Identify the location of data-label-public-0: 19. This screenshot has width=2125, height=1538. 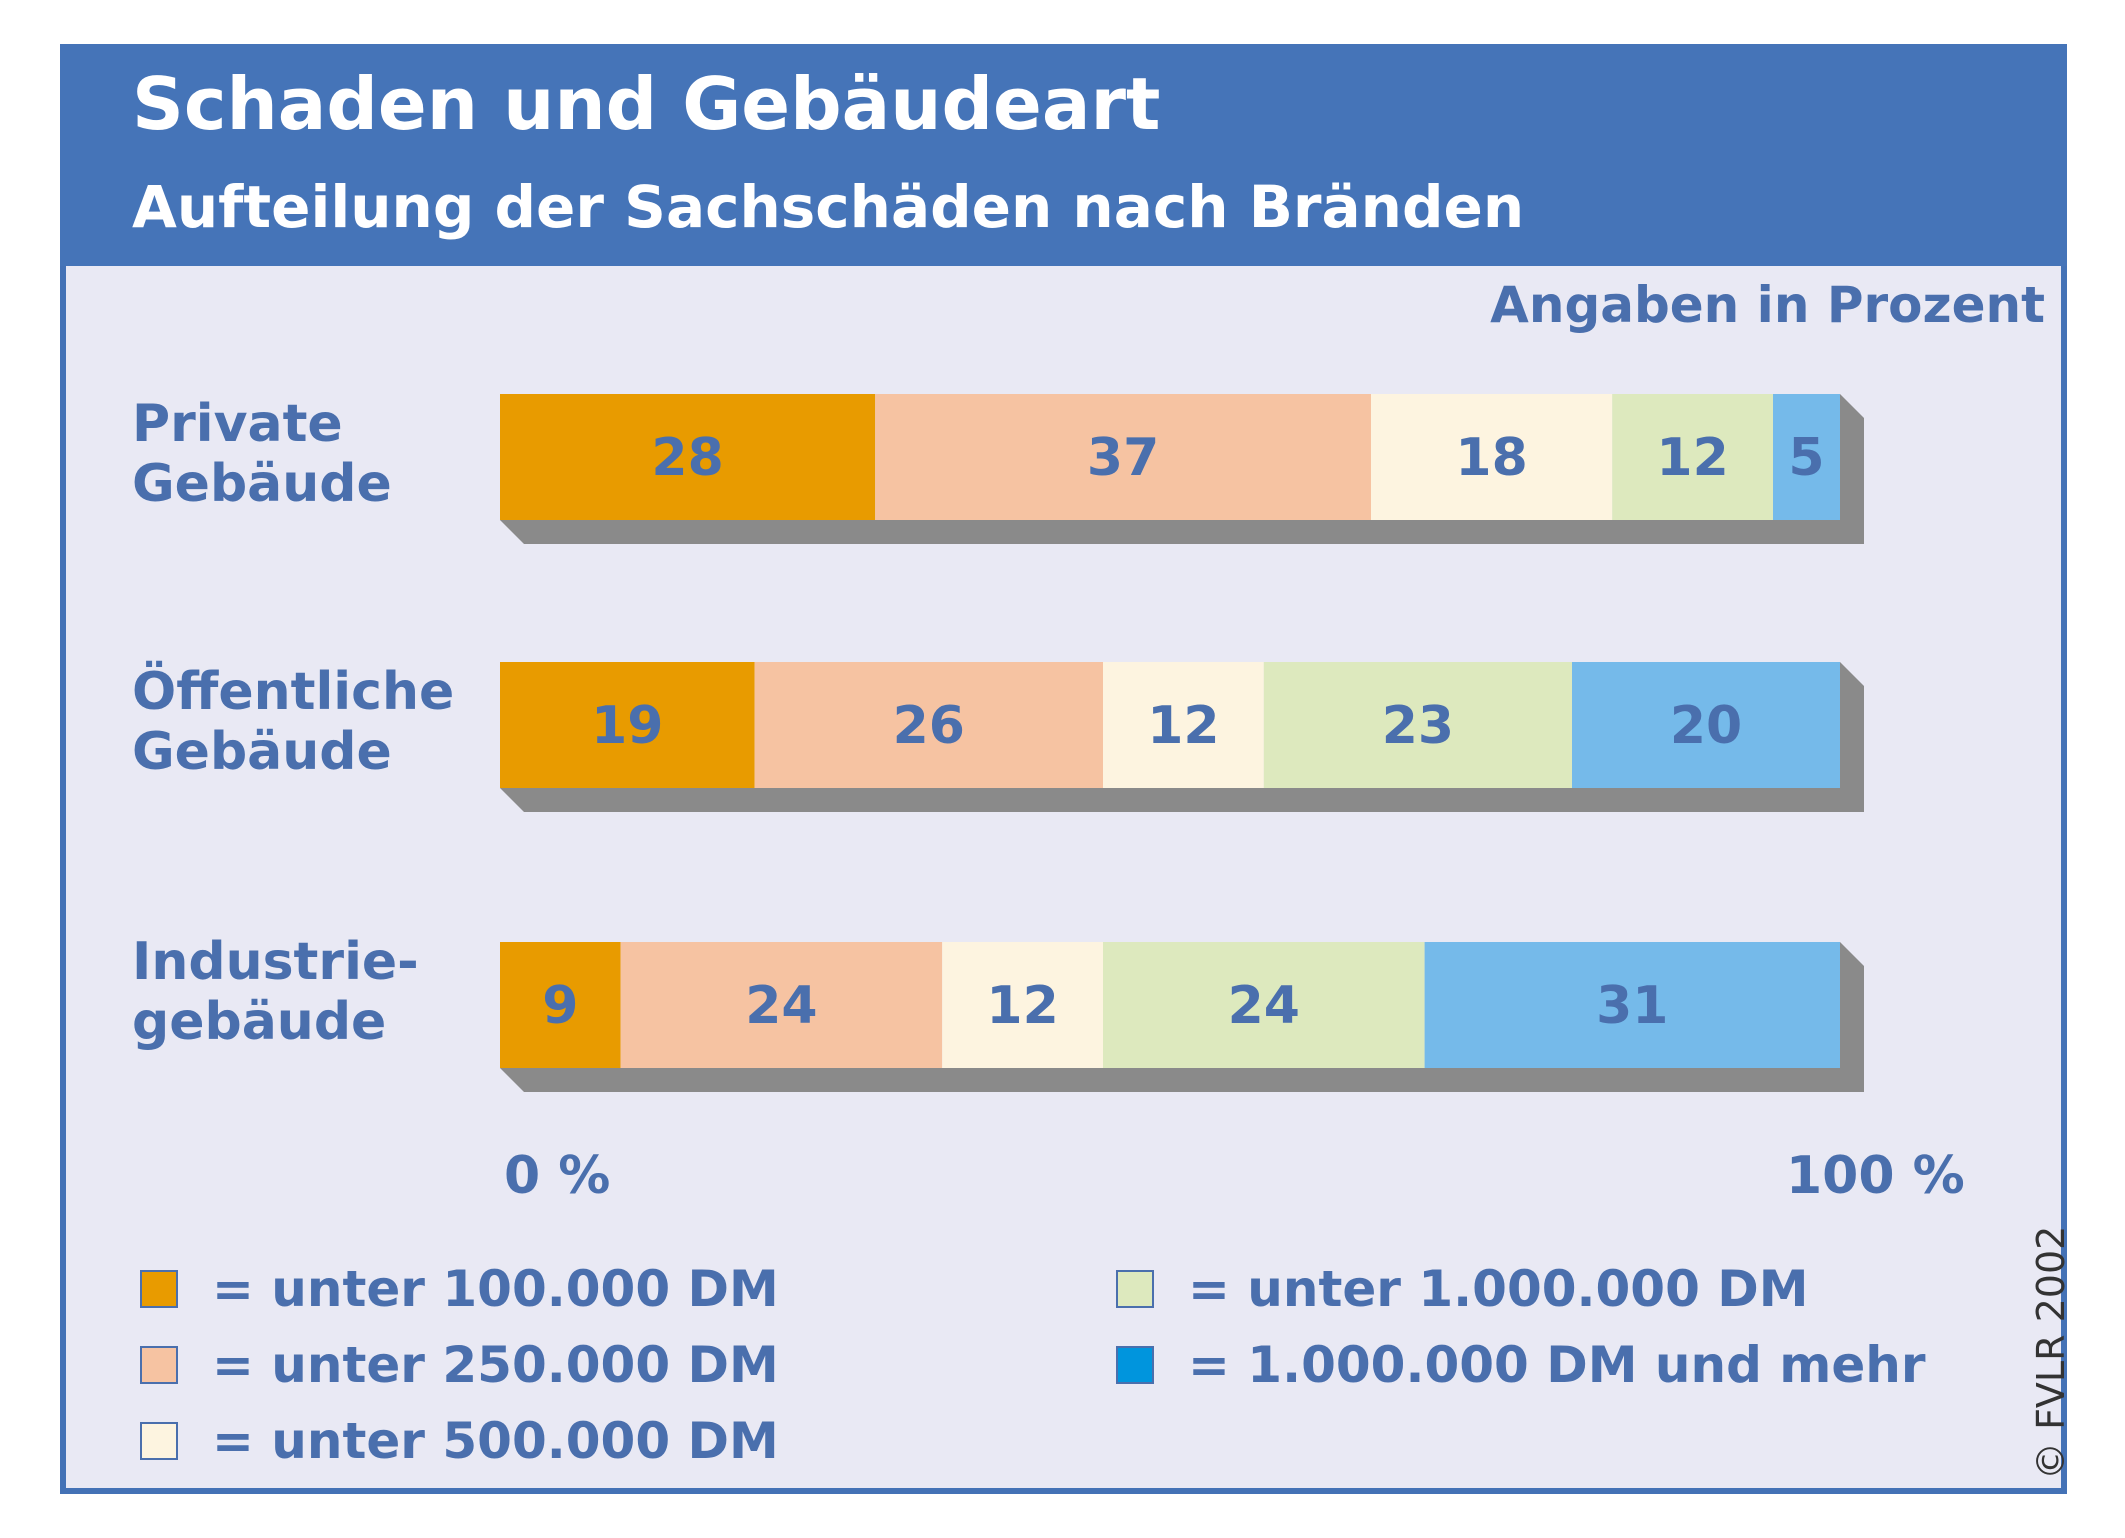
(627, 726).